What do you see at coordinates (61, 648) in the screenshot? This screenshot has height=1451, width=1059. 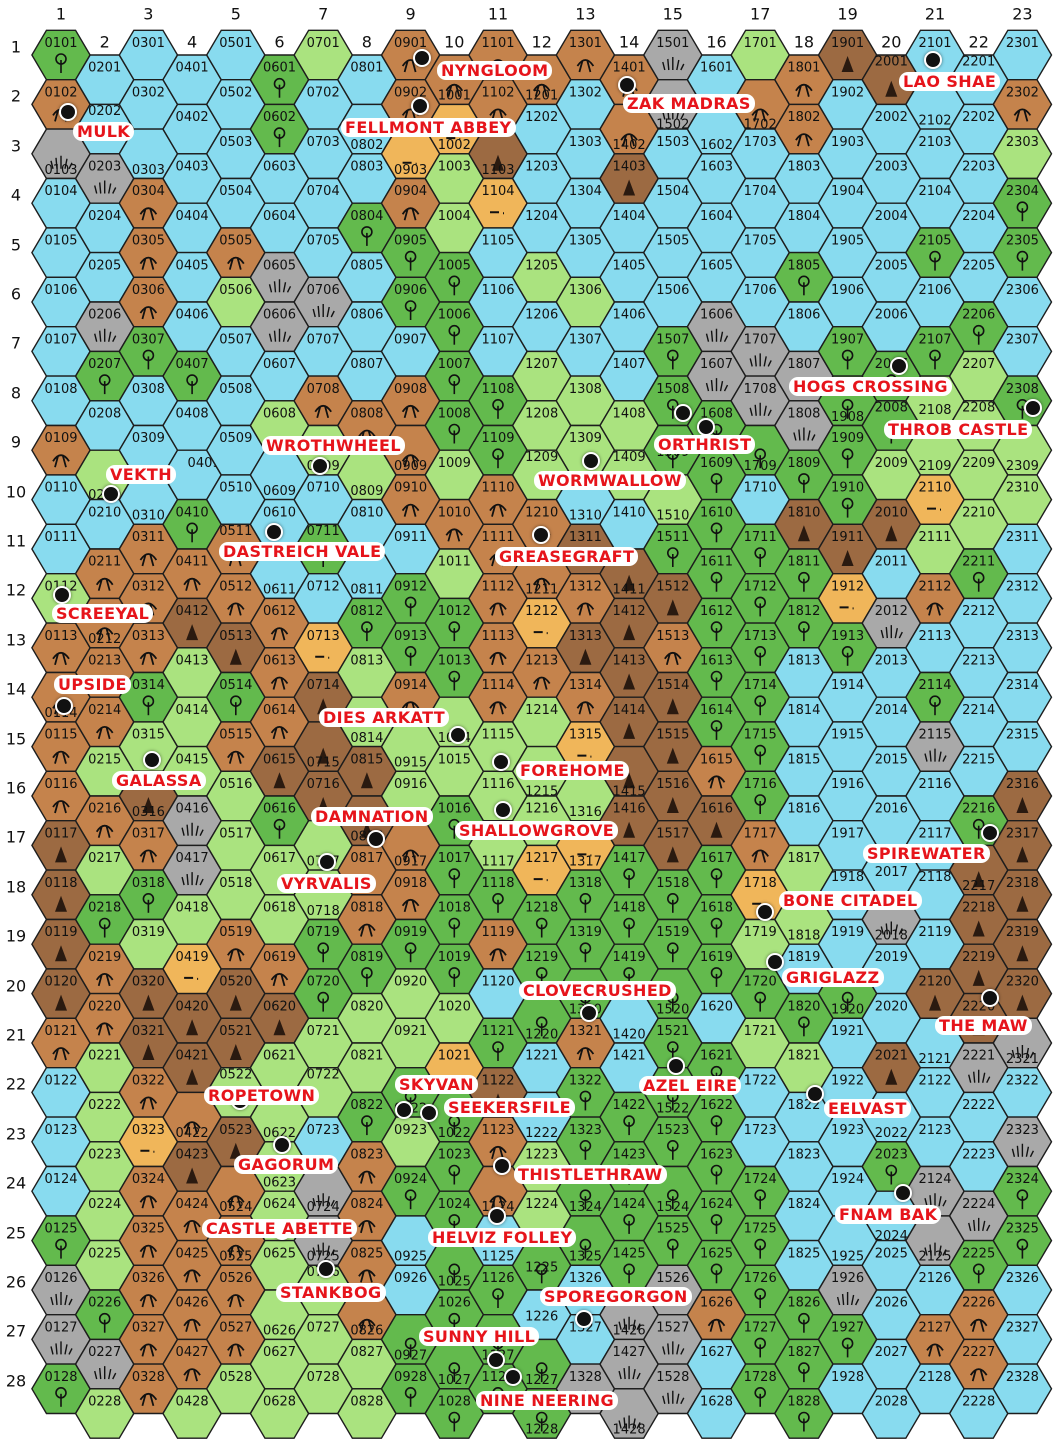 I see `hex-0113: 0113` at bounding box center [61, 648].